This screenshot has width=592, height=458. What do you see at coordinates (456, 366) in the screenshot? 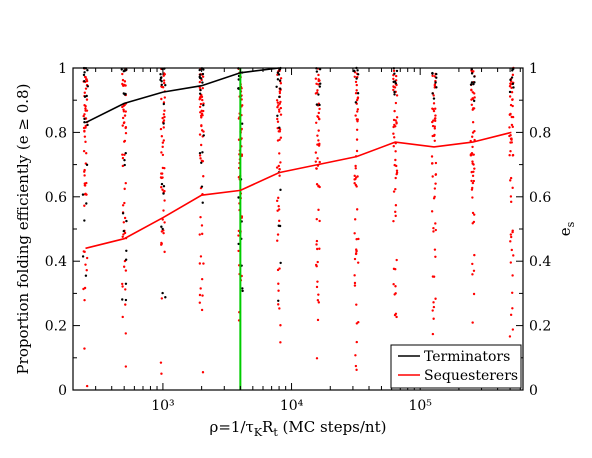
I see `legend: Terminators Sequesterers` at bounding box center [456, 366].